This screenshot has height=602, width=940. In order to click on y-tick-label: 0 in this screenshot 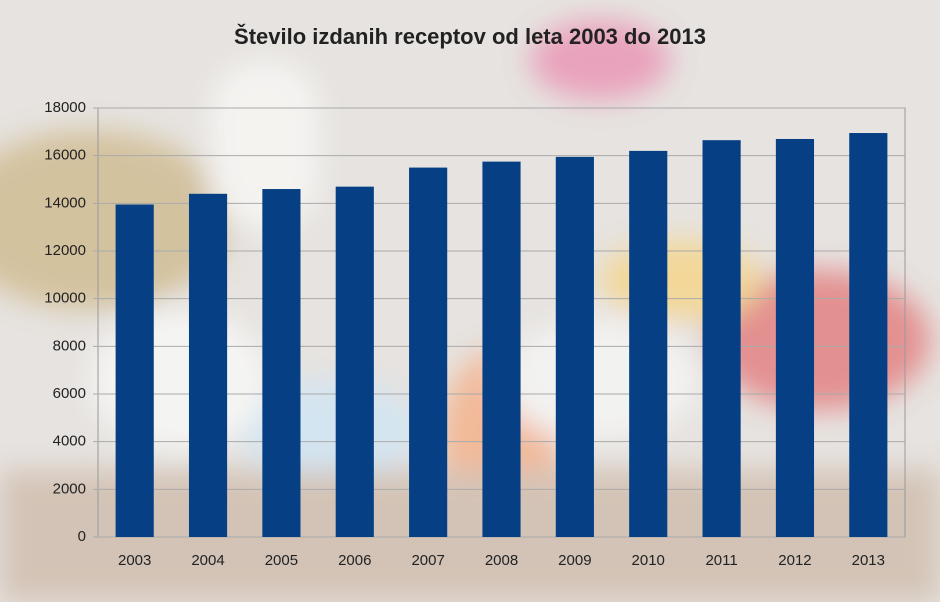, I will do `click(82, 536)`.